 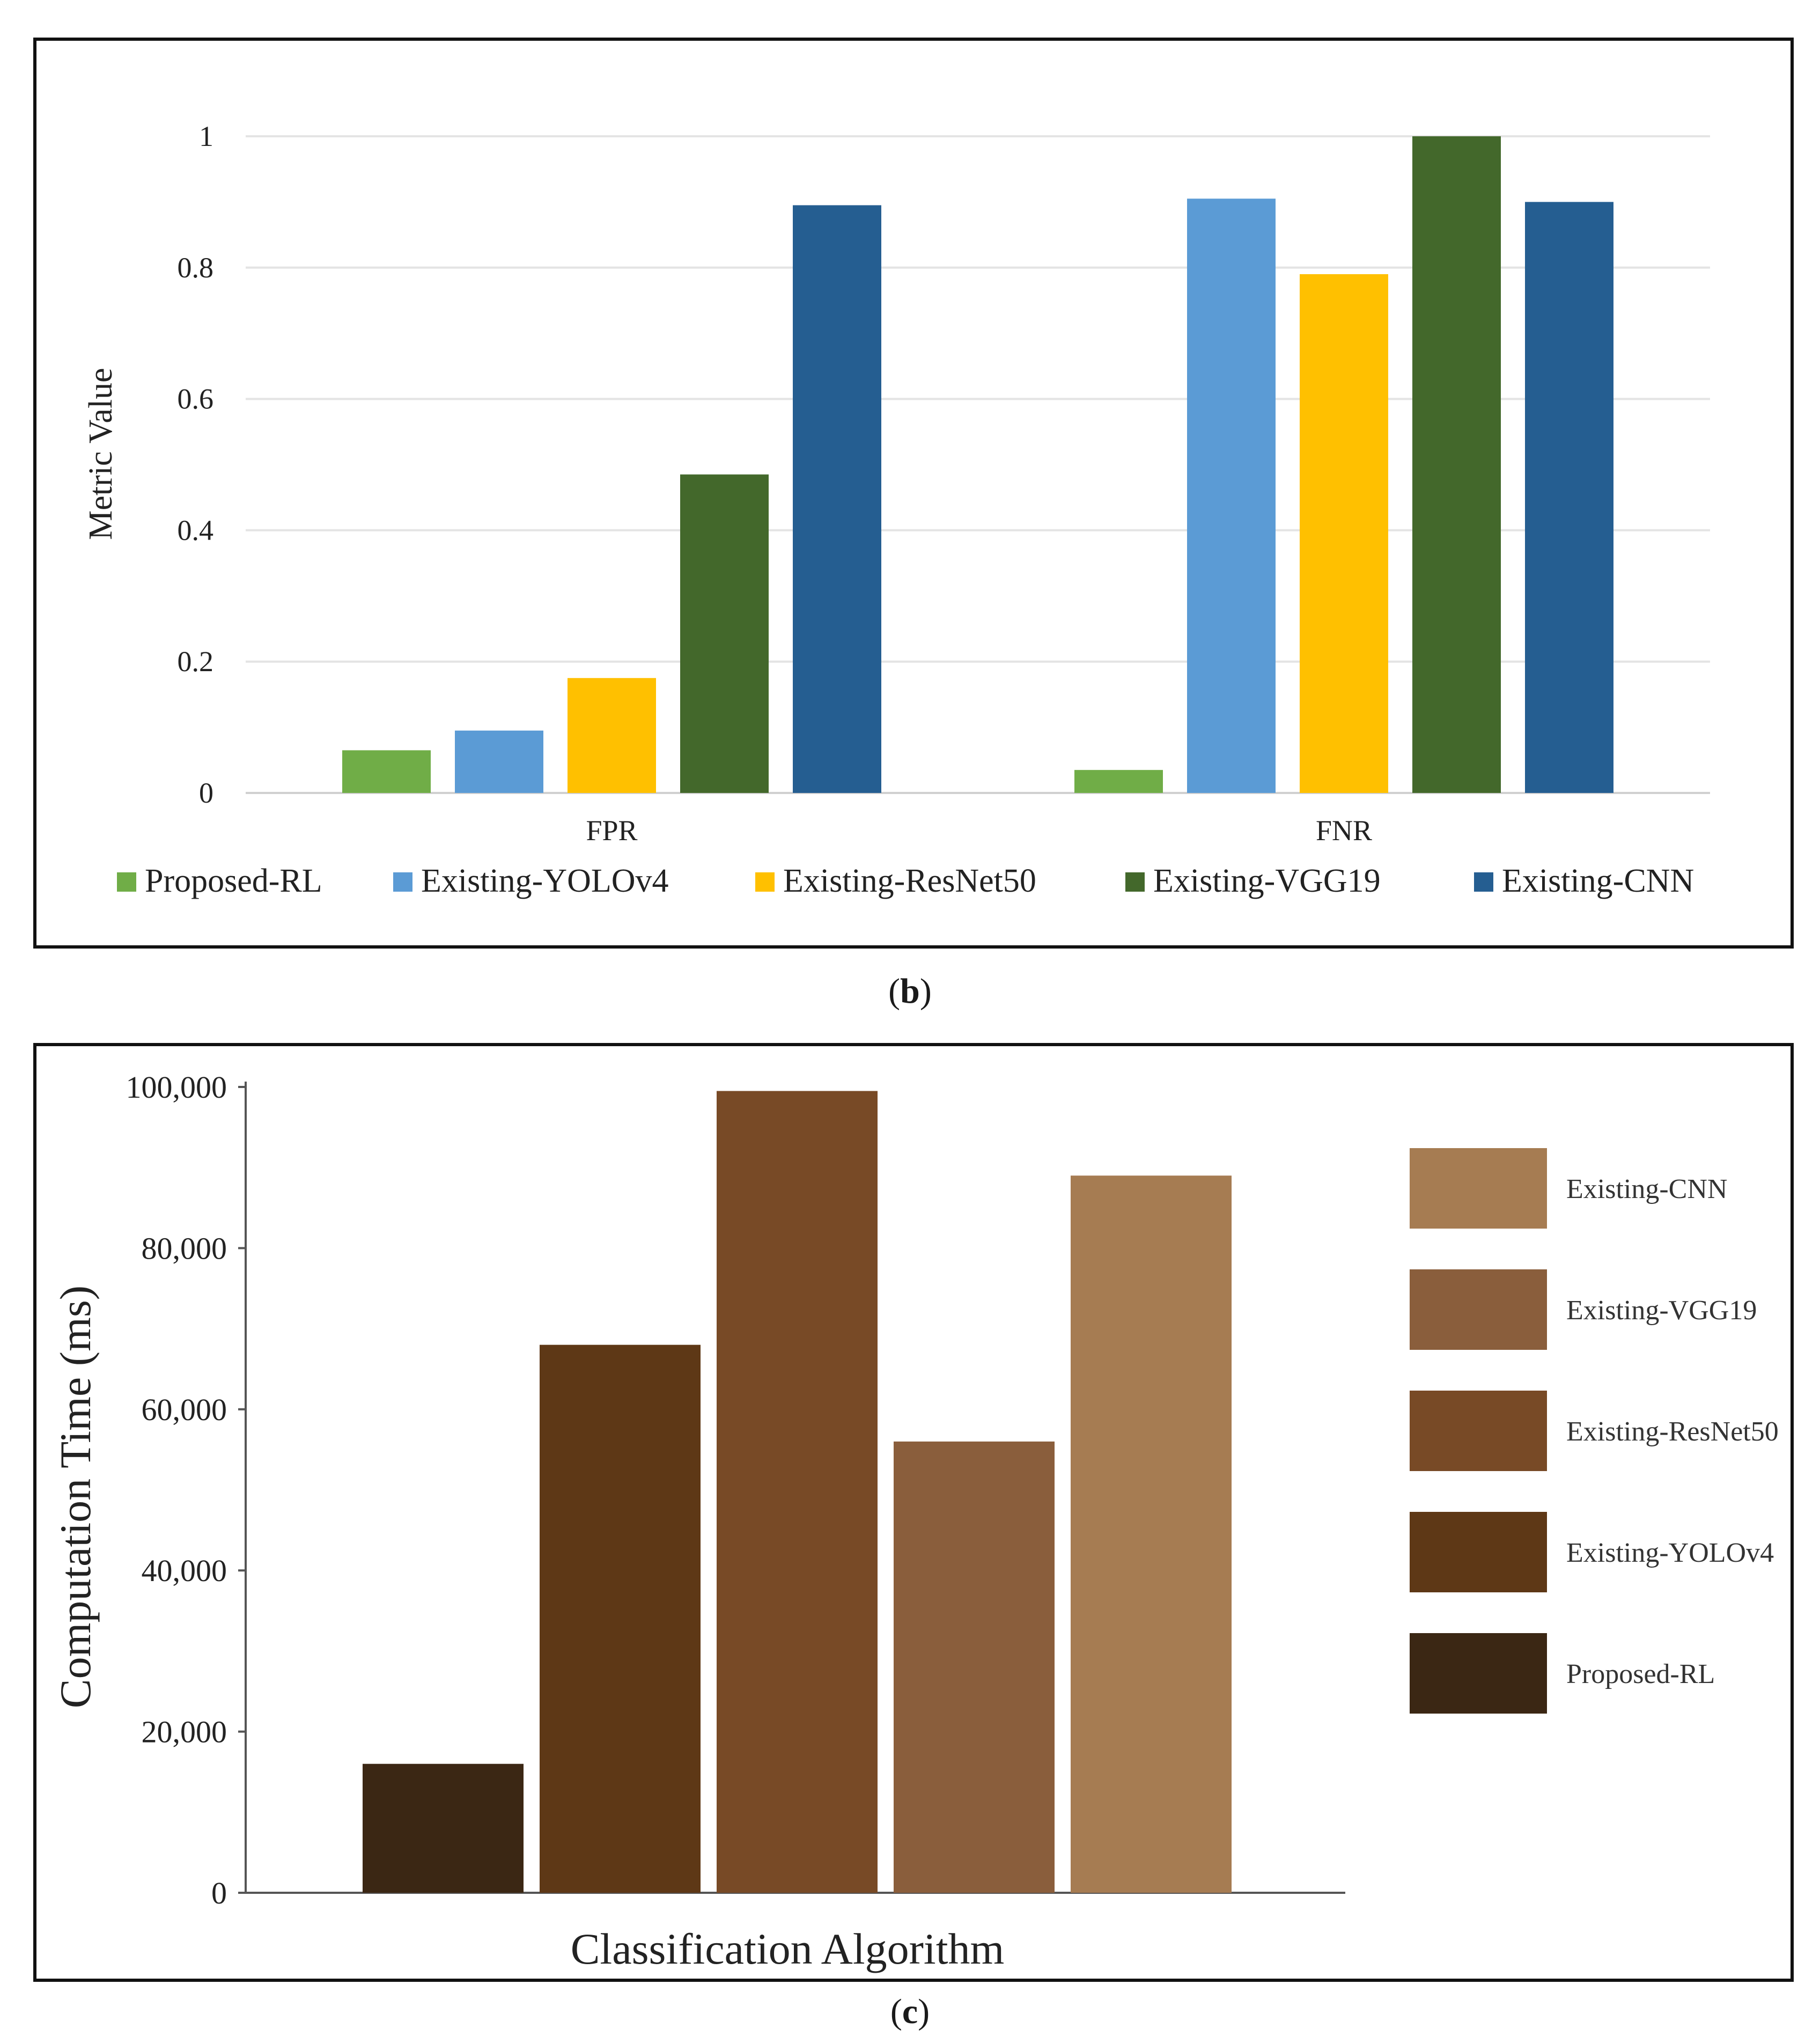 What do you see at coordinates (1672, 1431) in the screenshot?
I see `chart-c-legend-label: Existing-ResNet50` at bounding box center [1672, 1431].